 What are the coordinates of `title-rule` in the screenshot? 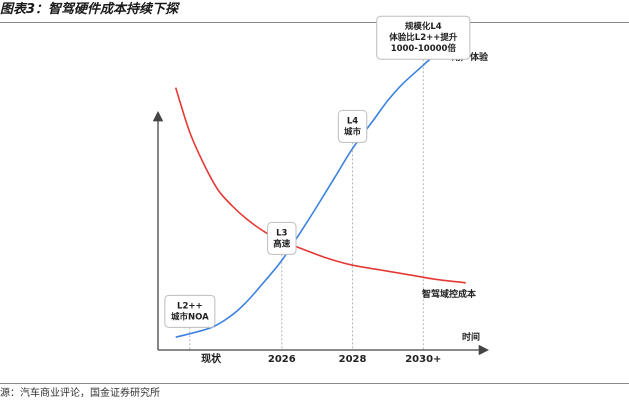 It's located at (314, 22).